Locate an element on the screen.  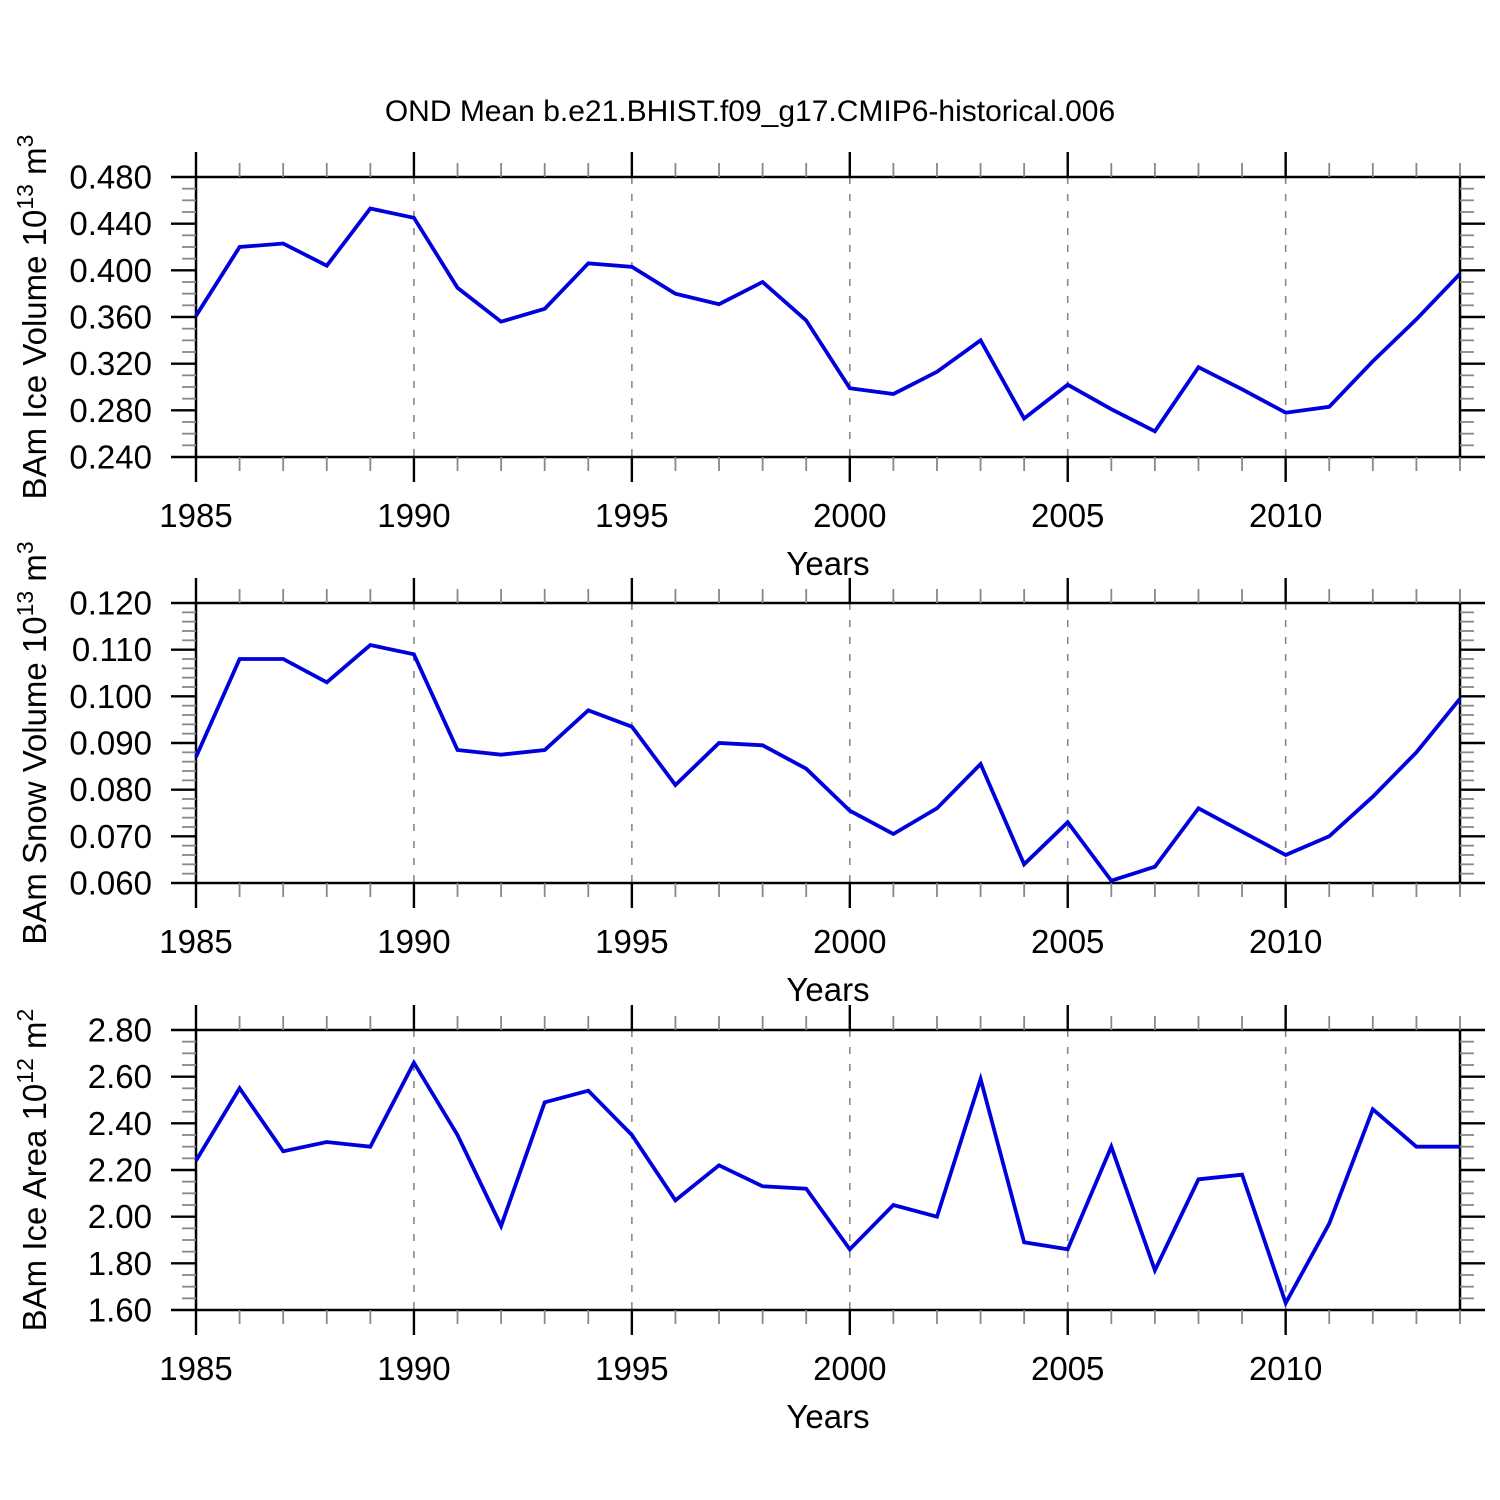
y-tick-label: 0.280 is located at coordinates (110, 410).